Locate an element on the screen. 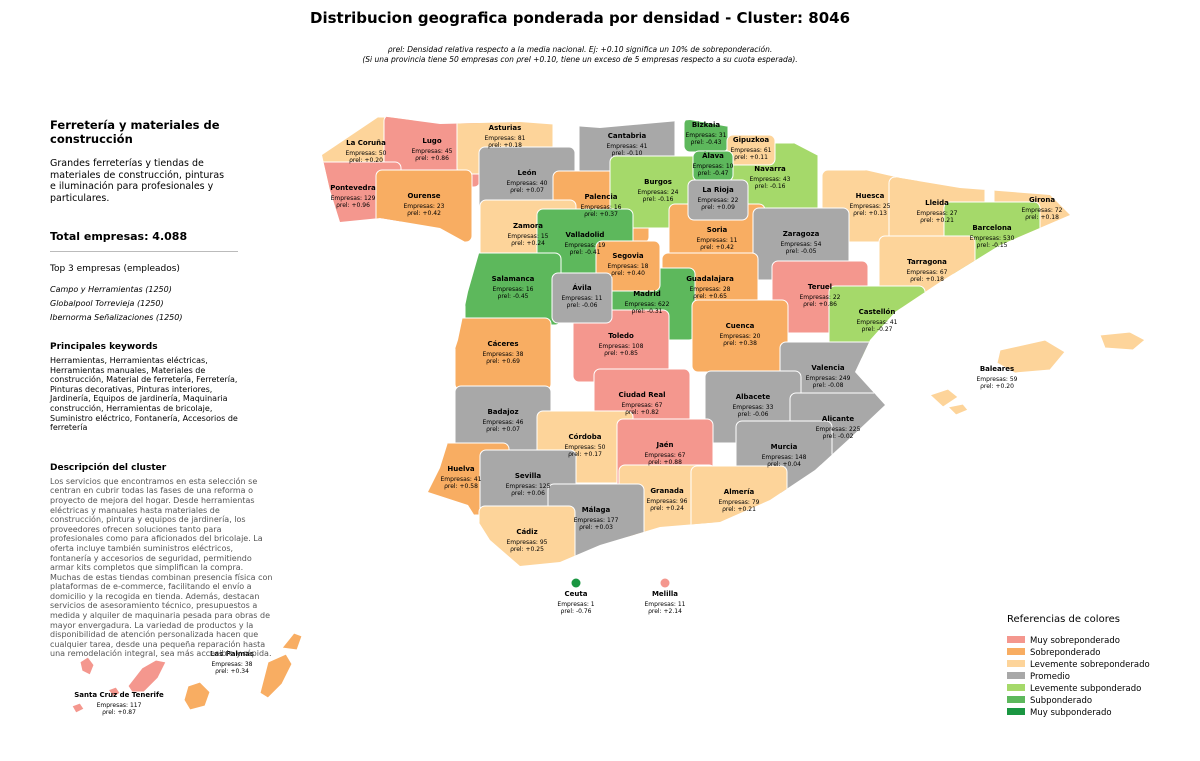  province-rho: ρrel: -0.41 is located at coordinates (585, 252).